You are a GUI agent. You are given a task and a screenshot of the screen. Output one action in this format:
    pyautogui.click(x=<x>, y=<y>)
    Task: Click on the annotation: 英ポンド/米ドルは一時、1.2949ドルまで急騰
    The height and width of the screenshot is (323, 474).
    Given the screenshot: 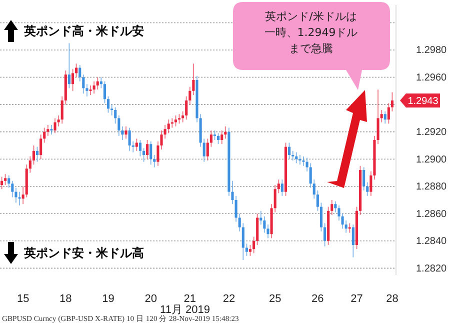 What is the action you would take?
    pyautogui.click(x=311, y=32)
    